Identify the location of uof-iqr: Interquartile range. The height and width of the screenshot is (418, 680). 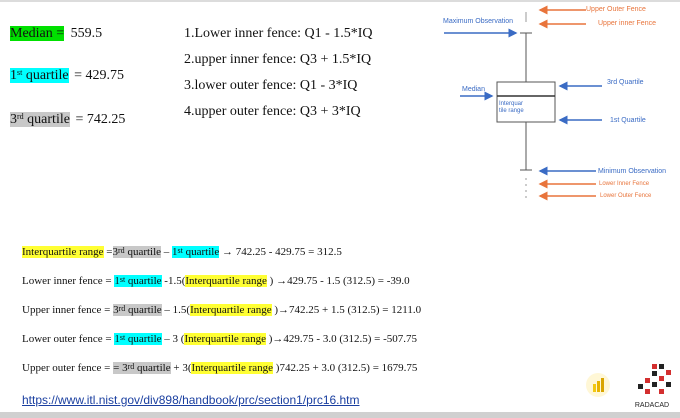
(232, 368).